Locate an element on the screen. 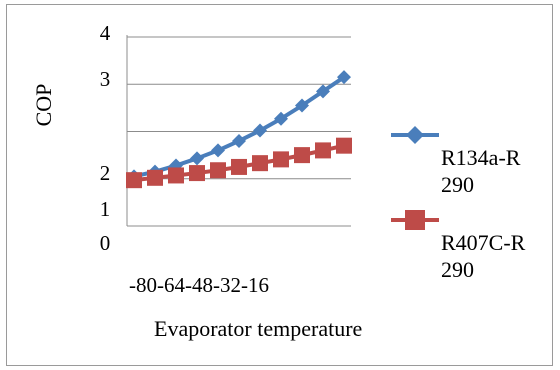  y-tick-label-3: 3 is located at coordinates (105, 79).